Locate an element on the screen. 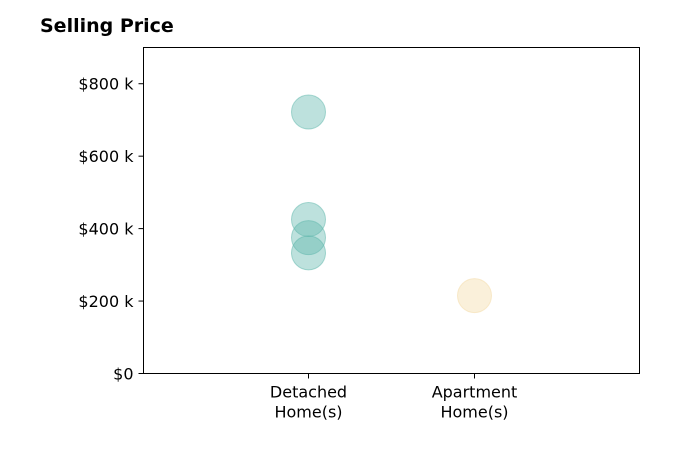 Image resolution: width=679 pixels, height=462 pixels. y-tick-label: $800 k is located at coordinates (106, 84).